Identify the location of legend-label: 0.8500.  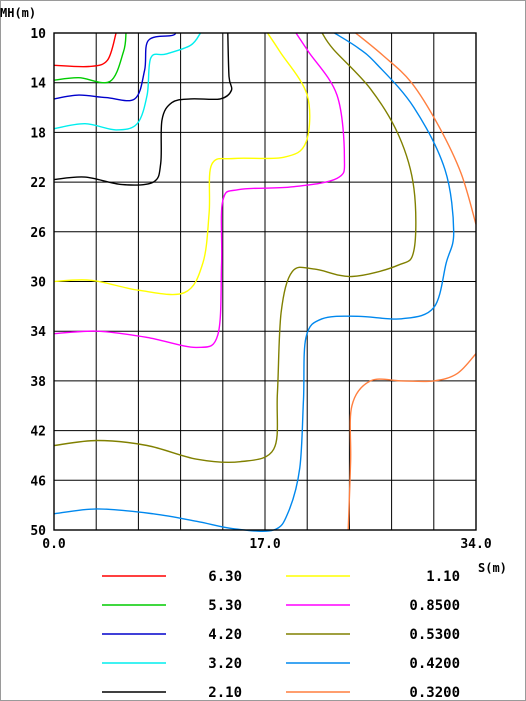
(434, 606).